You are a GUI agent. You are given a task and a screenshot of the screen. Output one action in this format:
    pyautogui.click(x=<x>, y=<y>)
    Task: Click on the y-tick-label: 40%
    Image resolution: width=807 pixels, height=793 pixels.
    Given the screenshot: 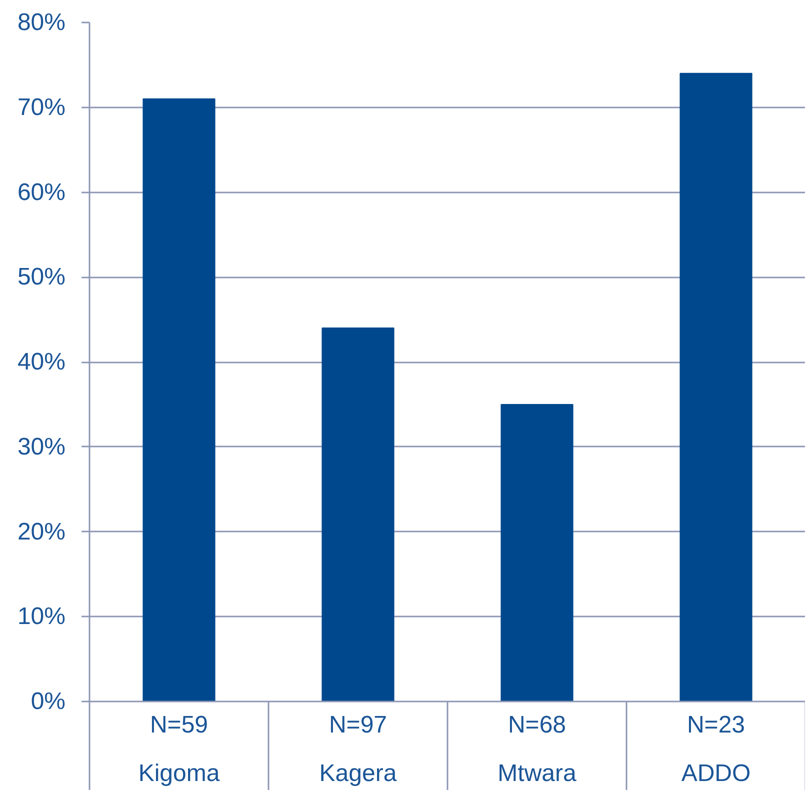 What is the action you would take?
    pyautogui.click(x=41, y=362)
    